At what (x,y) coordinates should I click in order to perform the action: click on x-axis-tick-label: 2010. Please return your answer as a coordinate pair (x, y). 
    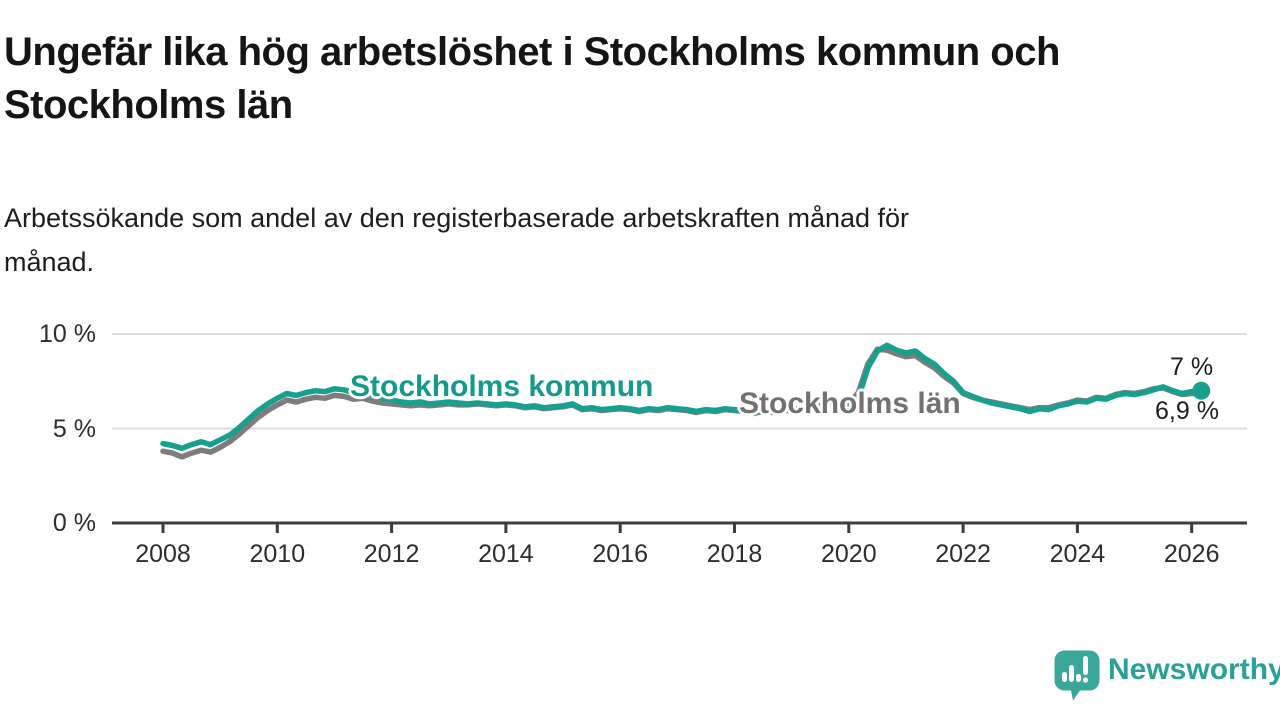
    Looking at the image, I should click on (277, 554).